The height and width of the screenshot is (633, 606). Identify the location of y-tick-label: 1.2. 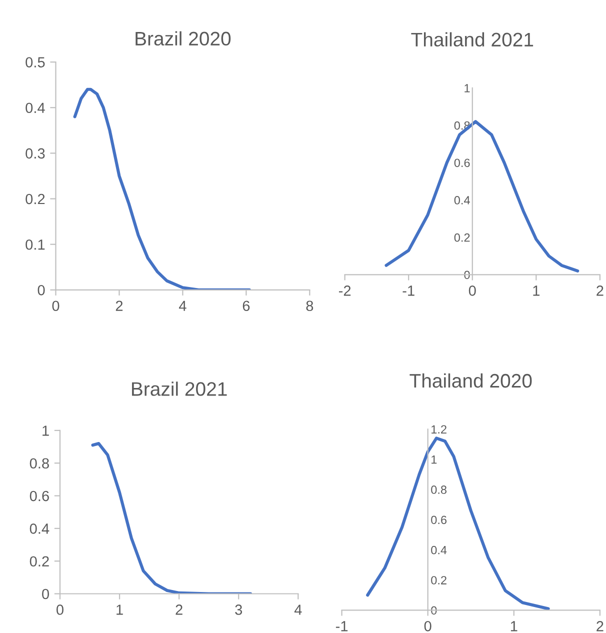
(439, 429).